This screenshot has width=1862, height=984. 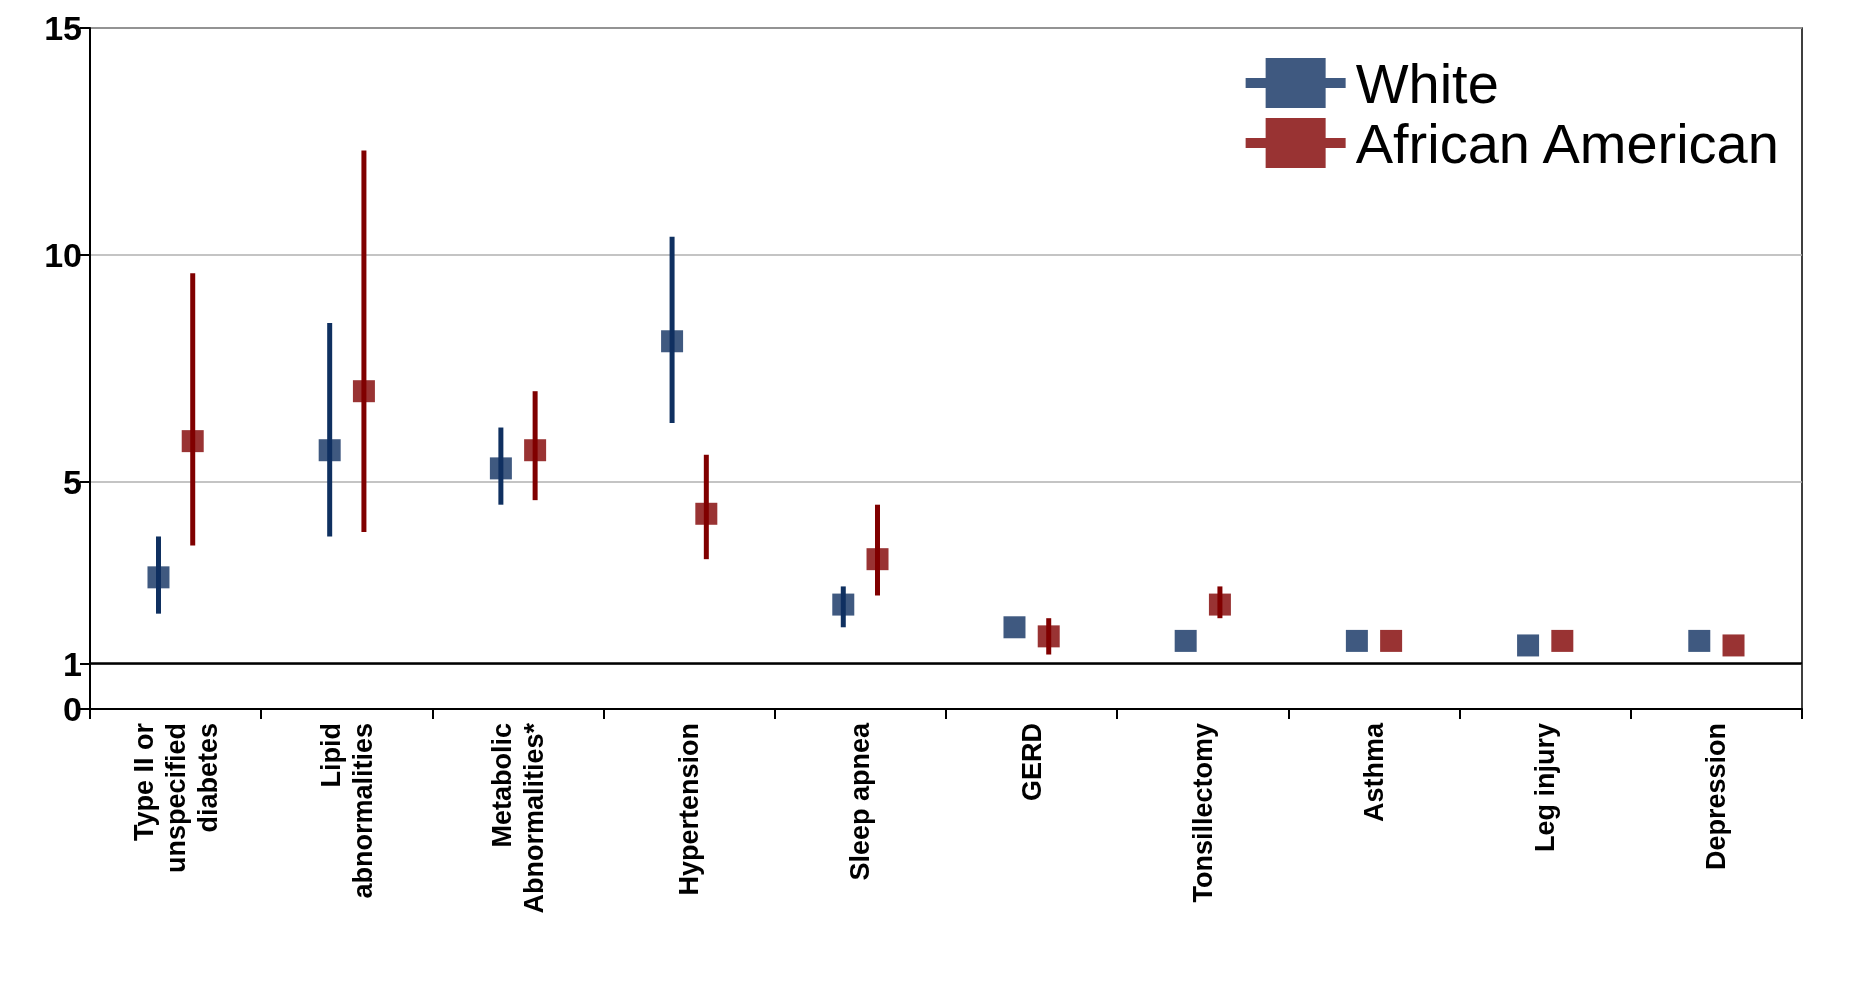 I want to click on x-tick-label: Leg injury, so click(x=1545, y=788).